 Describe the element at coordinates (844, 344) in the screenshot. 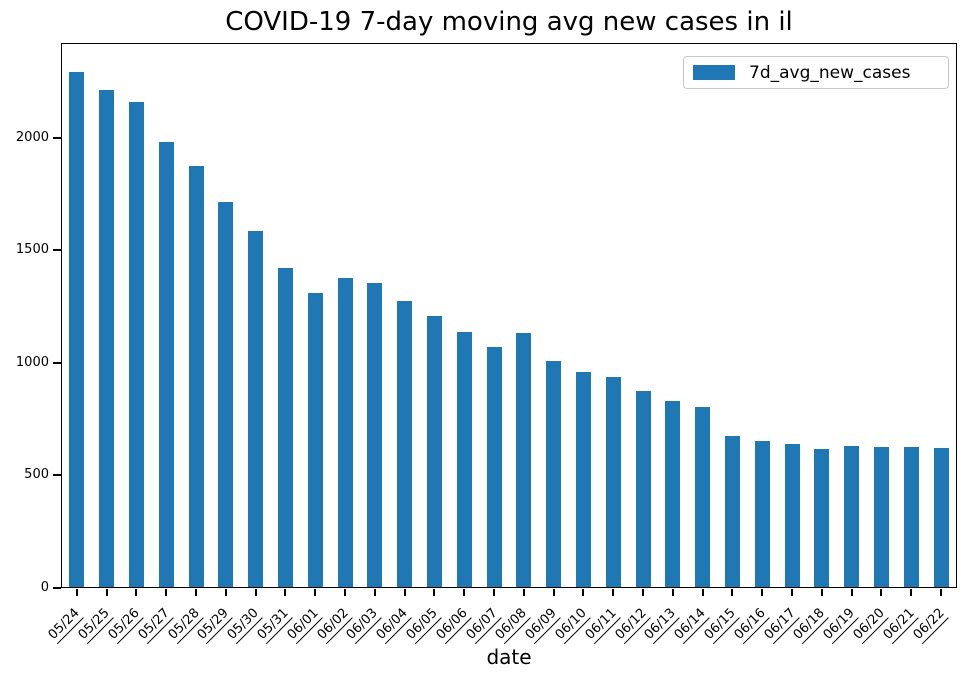

I see `bar-slot: 06/19` at that location.